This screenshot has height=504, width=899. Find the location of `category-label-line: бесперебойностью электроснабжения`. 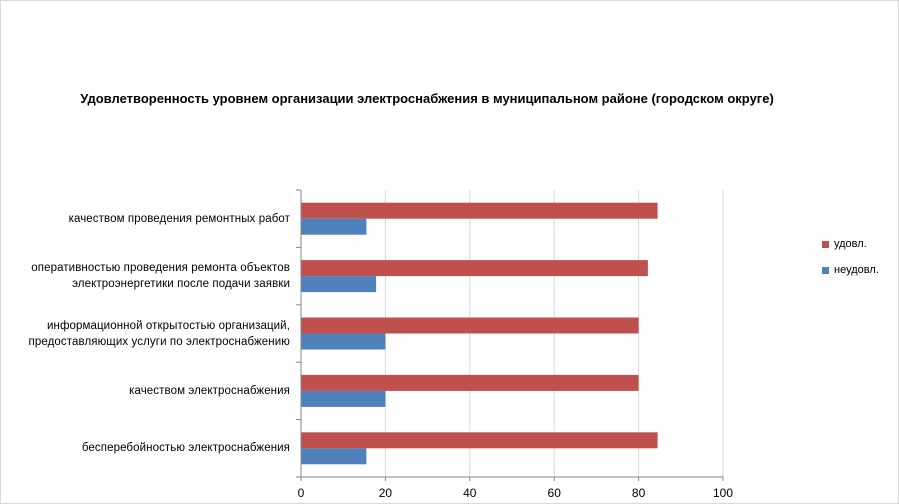

category-label-line: бесперебойностью электроснабжения is located at coordinates (185, 448).